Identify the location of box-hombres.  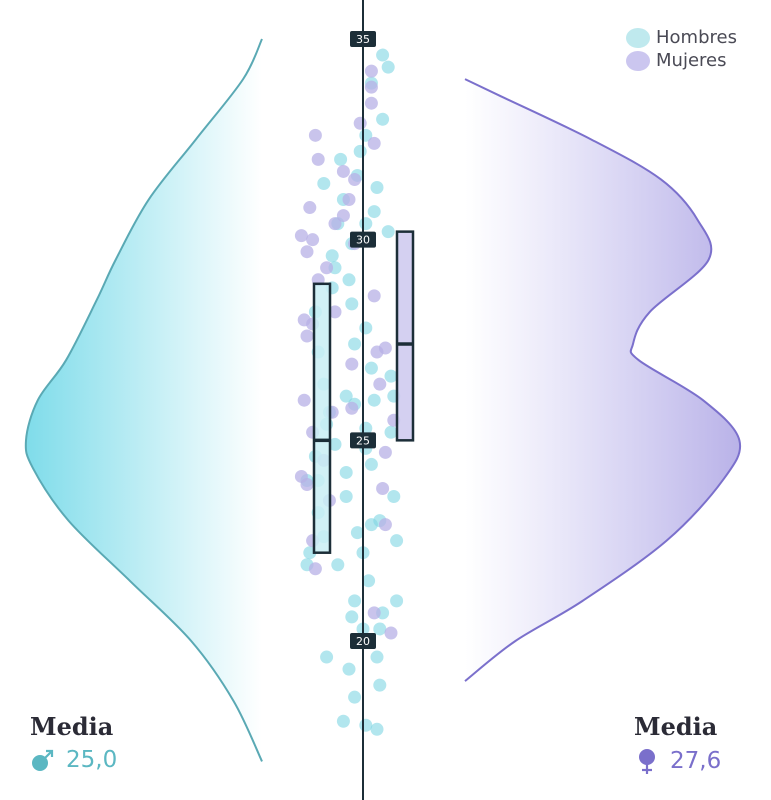
(322, 418).